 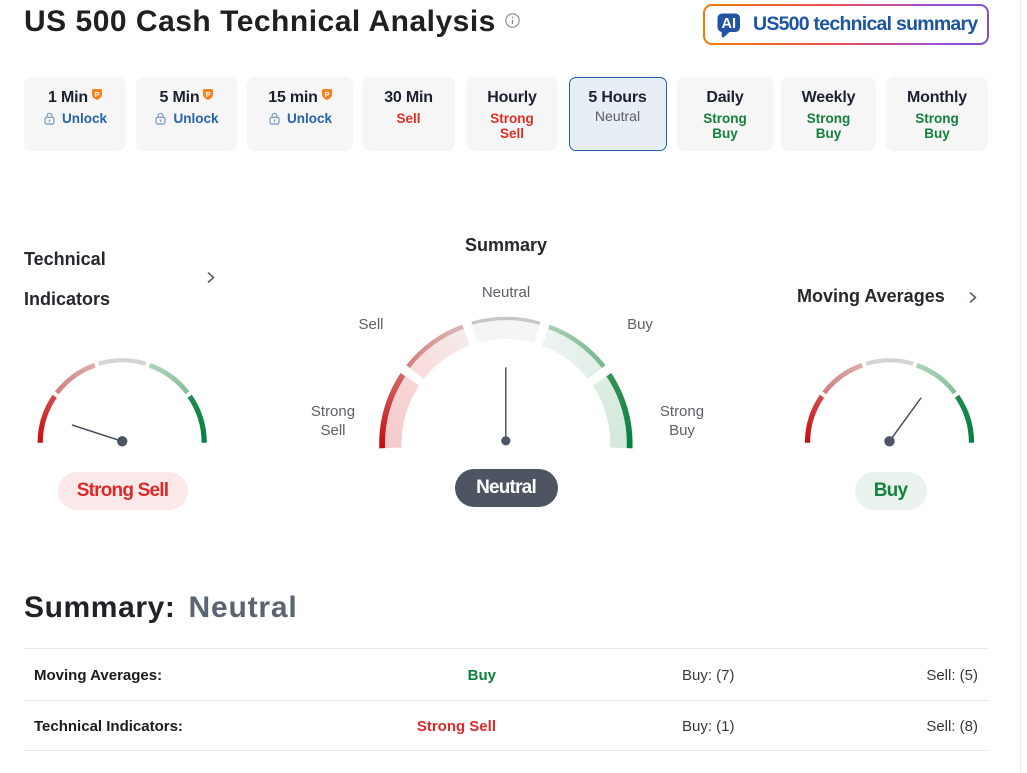 I want to click on svg-text: AI, so click(x=729, y=24).